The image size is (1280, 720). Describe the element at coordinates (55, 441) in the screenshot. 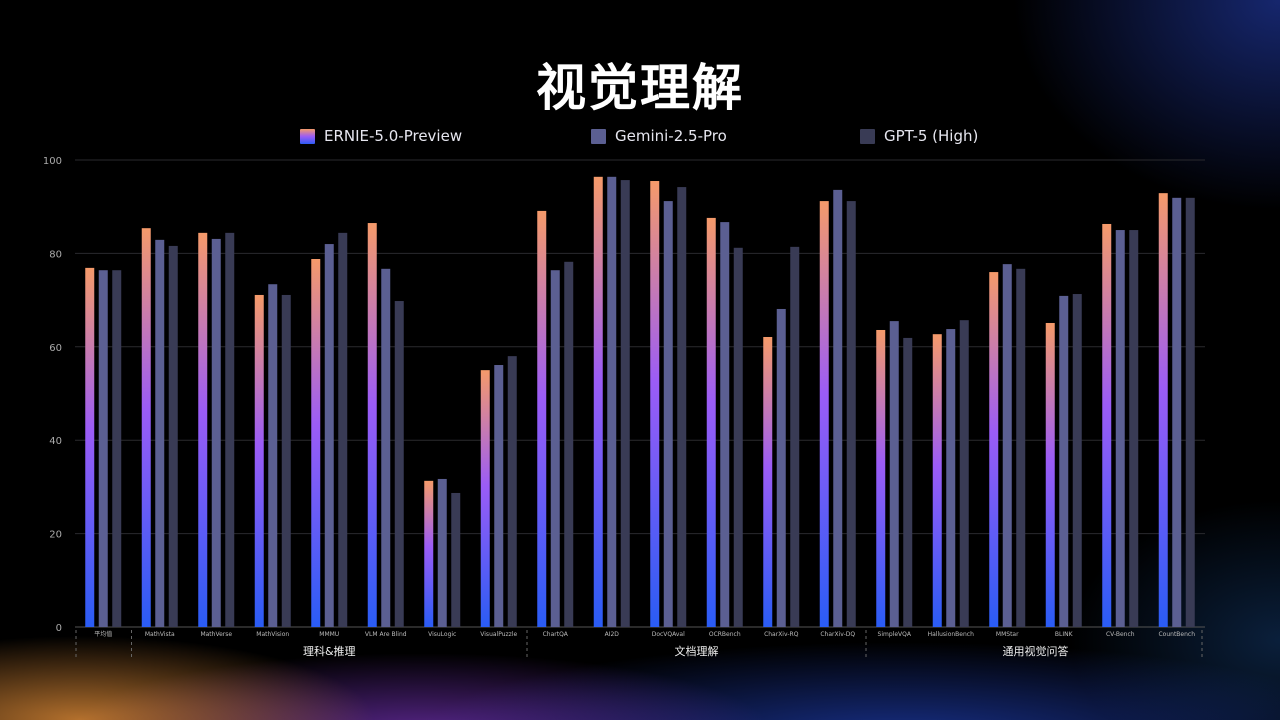

I see `y-tick-label: 40` at that location.